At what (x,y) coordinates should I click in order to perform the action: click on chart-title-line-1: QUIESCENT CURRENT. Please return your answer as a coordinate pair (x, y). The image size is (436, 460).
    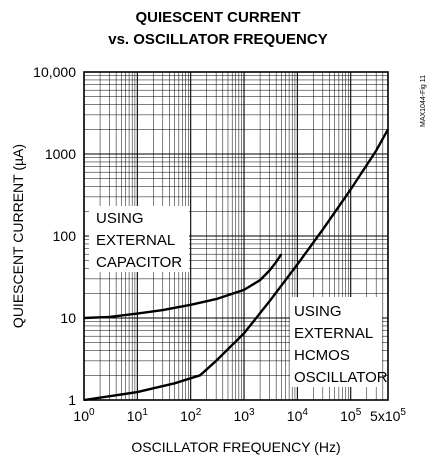
    Looking at the image, I should click on (218, 17).